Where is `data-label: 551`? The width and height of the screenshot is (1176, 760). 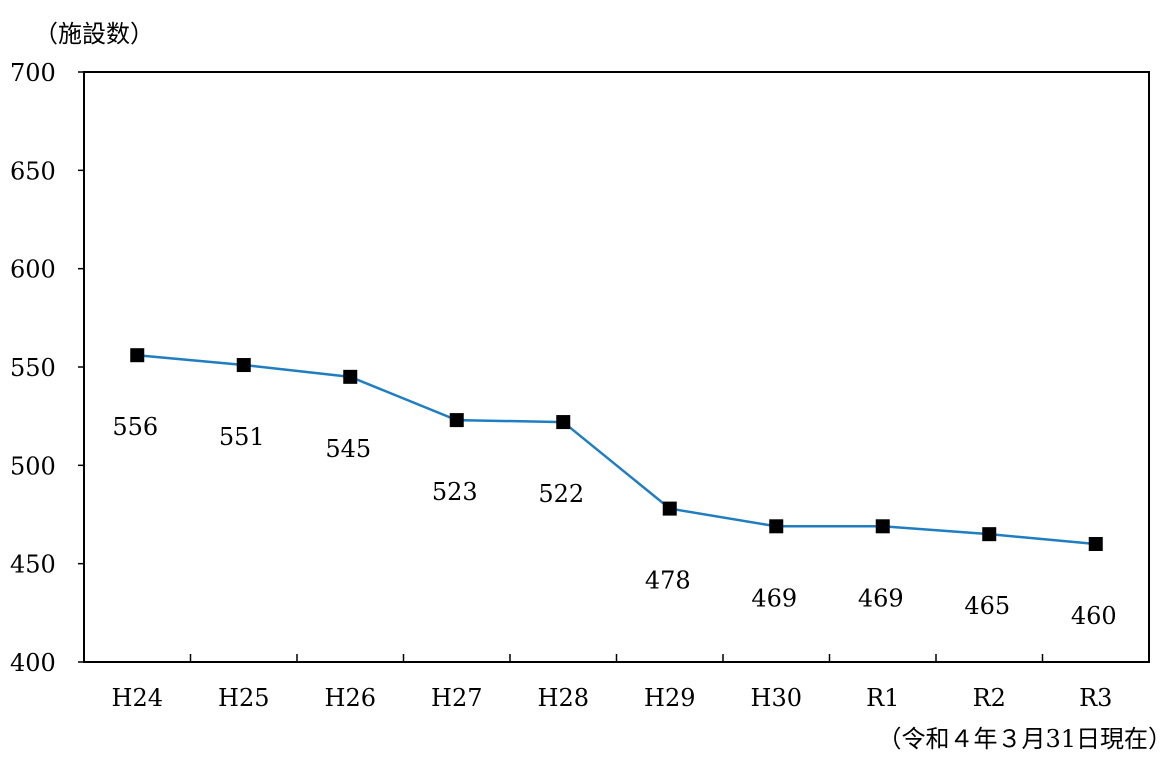
data-label: 551 is located at coordinates (242, 437).